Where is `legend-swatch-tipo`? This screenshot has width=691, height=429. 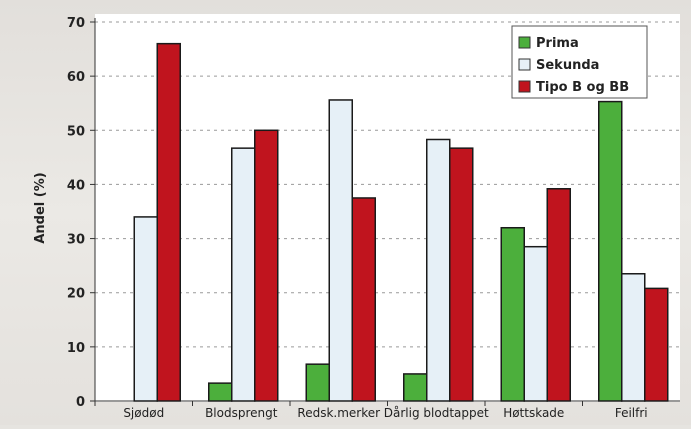
legend-swatch-tipo is located at coordinates (524, 86).